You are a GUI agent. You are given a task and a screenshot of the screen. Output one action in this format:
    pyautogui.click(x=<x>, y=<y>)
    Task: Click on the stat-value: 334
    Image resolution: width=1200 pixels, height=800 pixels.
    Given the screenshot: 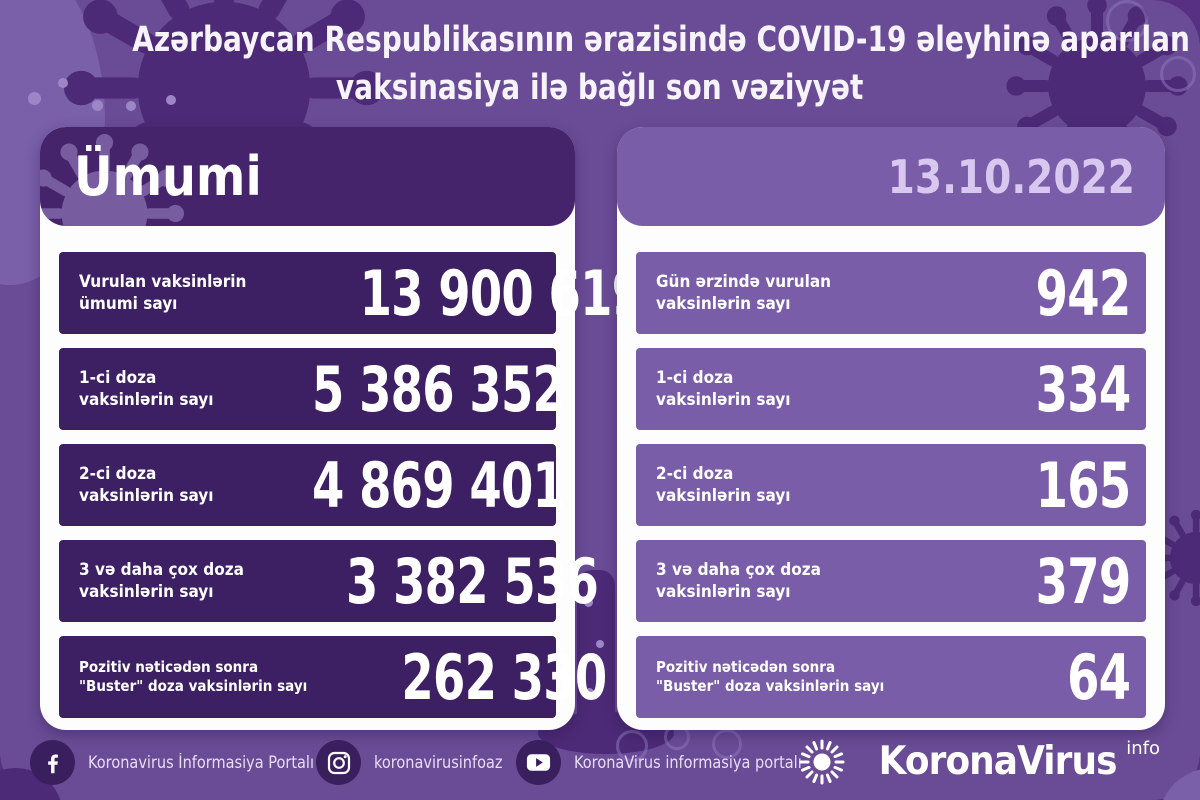 What is the action you would take?
    pyautogui.click(x=1083, y=389)
    